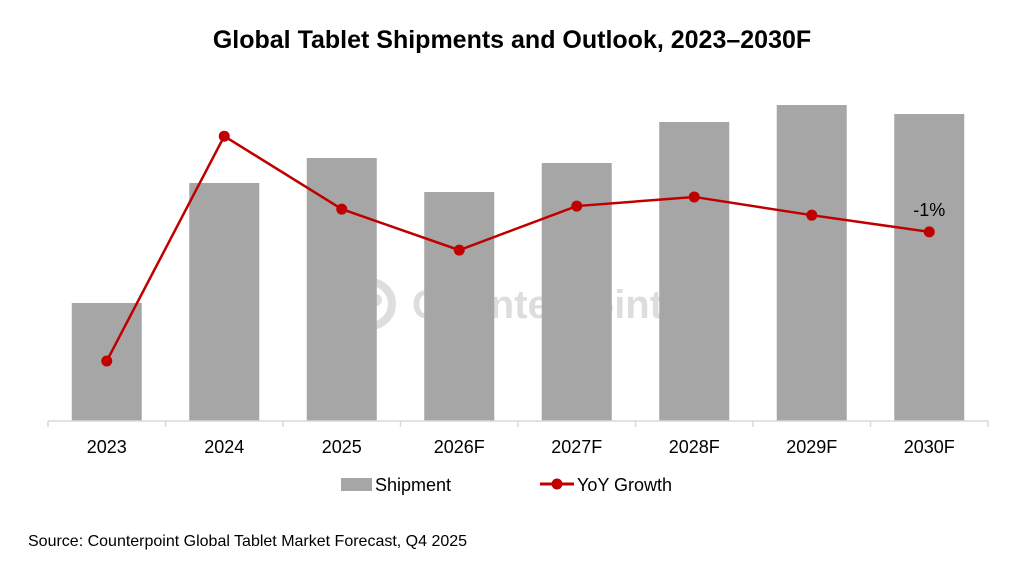  What do you see at coordinates (811, 263) in the screenshot?
I see `bar-2029F` at bounding box center [811, 263].